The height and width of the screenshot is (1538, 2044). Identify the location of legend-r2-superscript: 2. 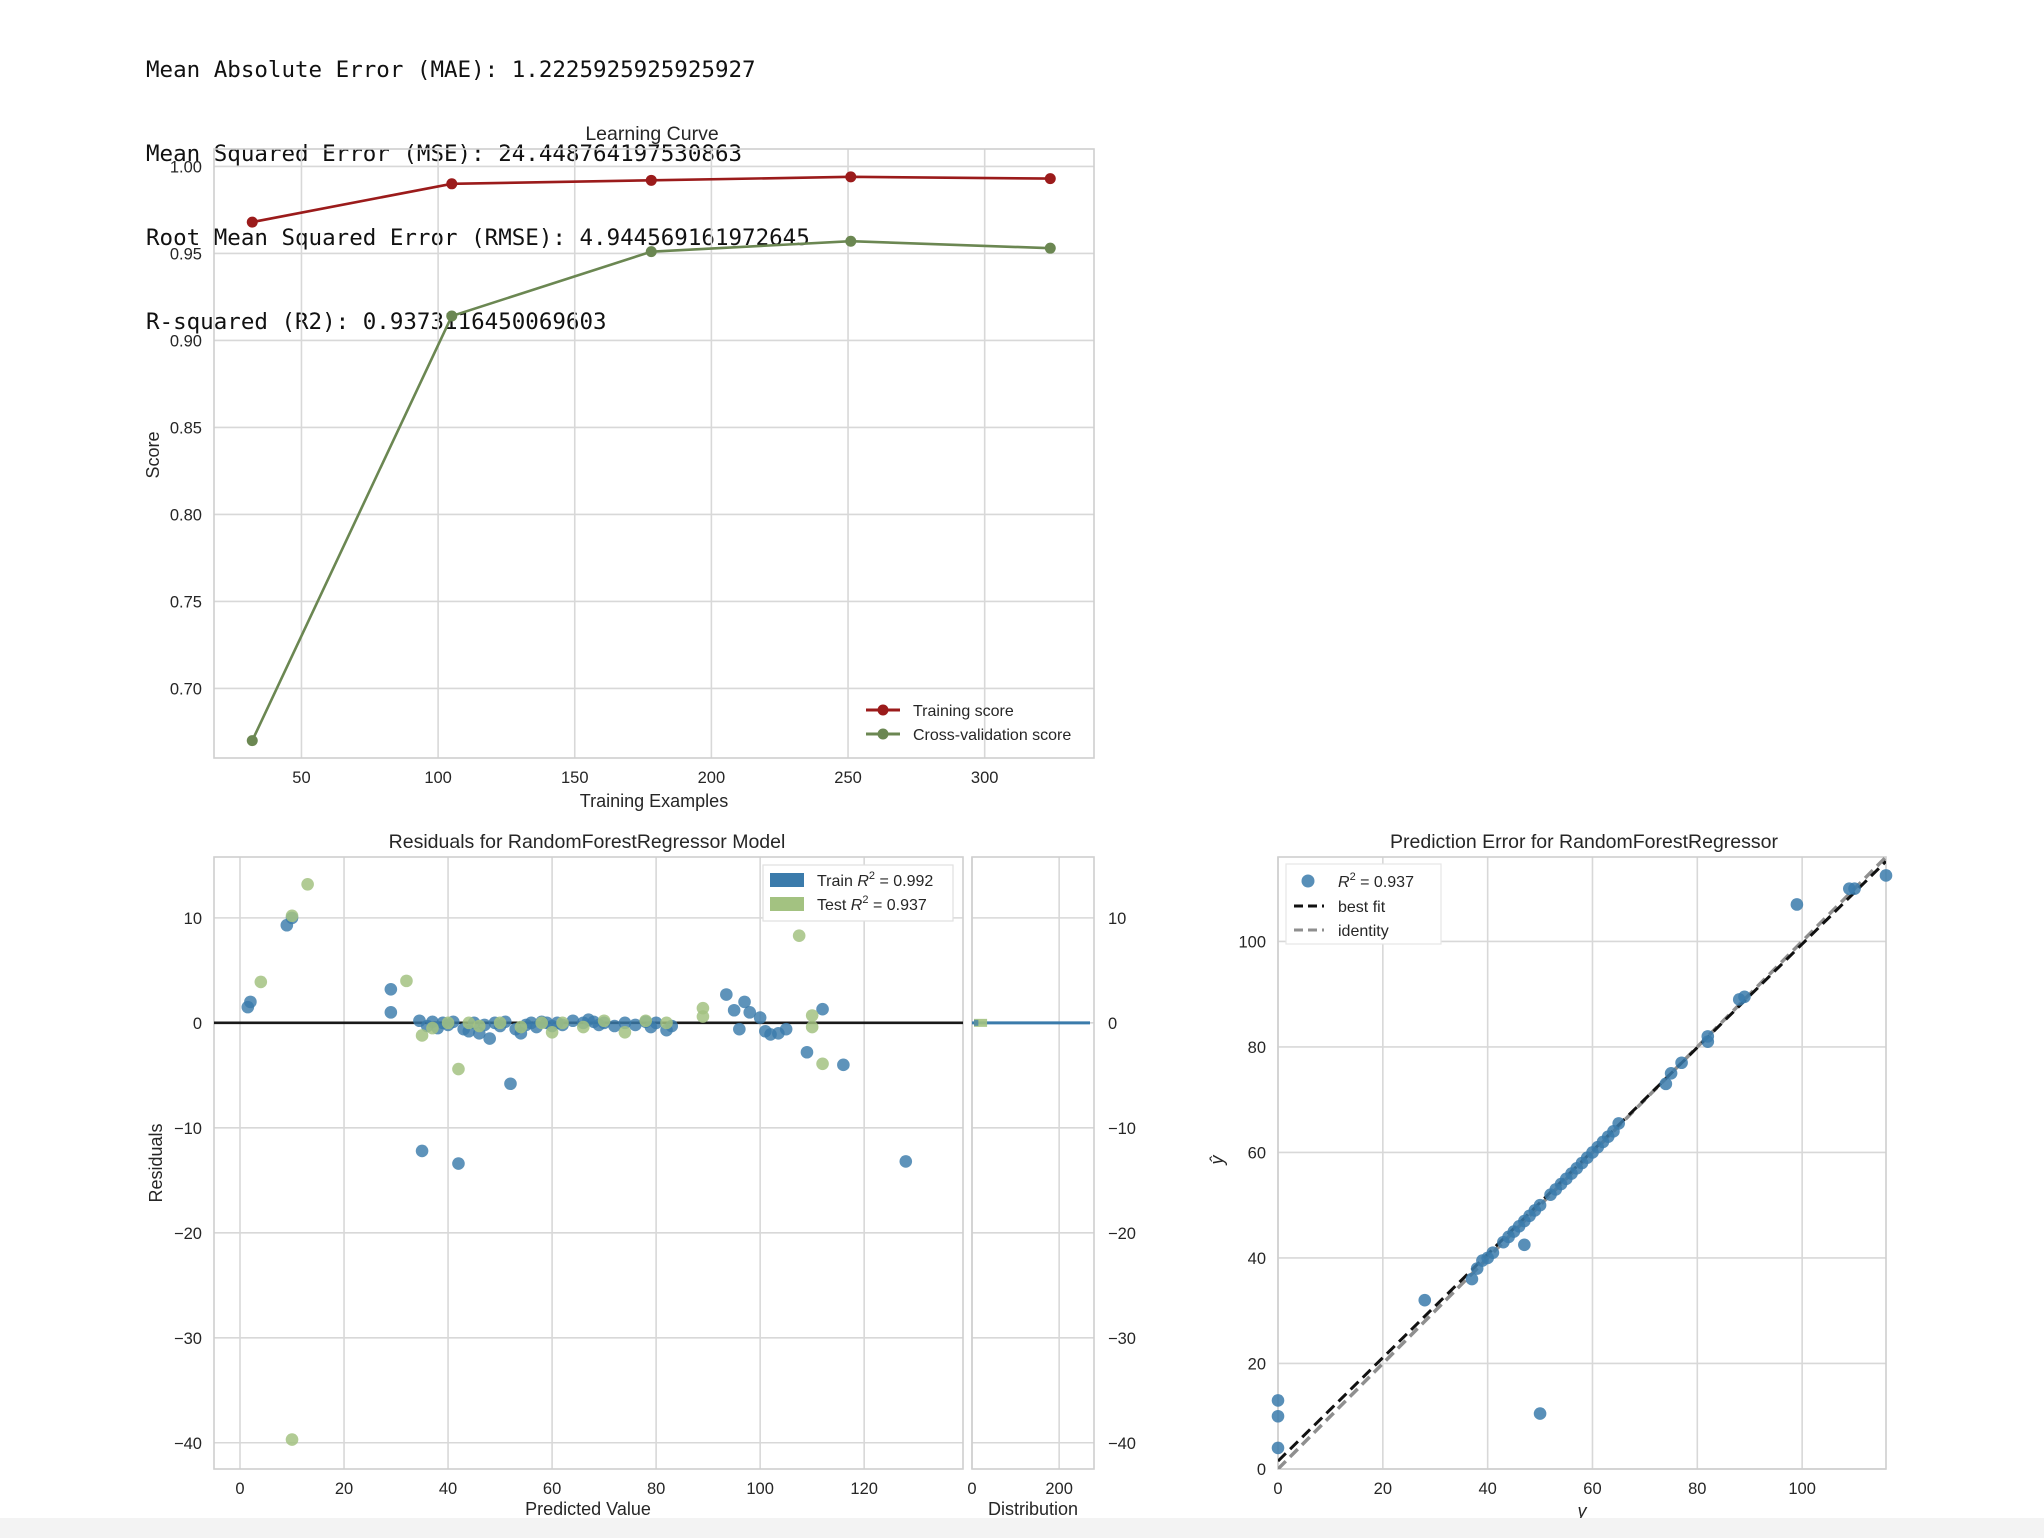
(1353, 877).